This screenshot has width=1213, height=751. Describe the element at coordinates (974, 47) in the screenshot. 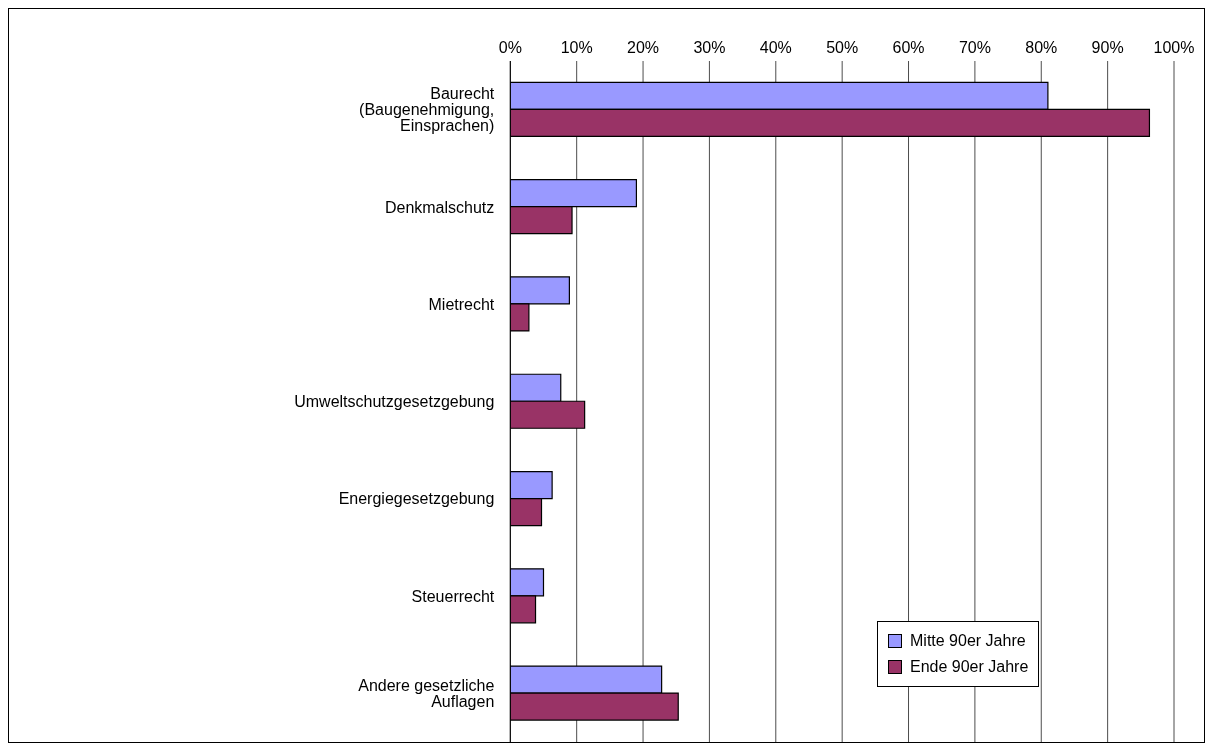

I see `x-tick-label: 70%` at that location.